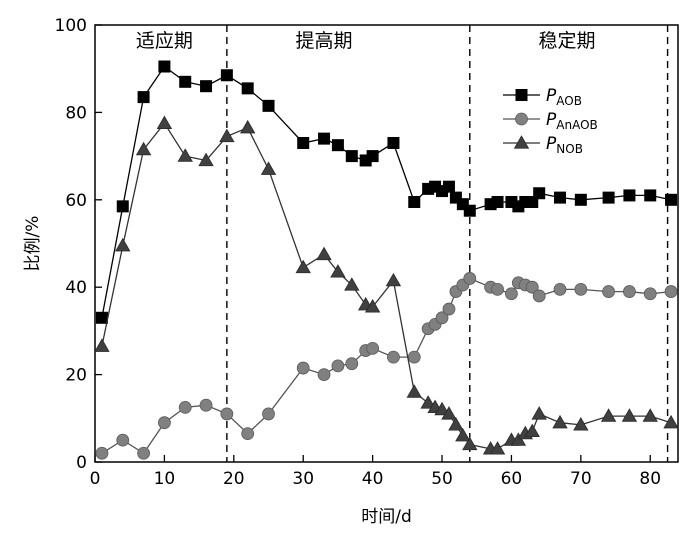 Image resolution: width=700 pixels, height=542 pixels. I want to click on legend-label-main: P, so click(551, 120).